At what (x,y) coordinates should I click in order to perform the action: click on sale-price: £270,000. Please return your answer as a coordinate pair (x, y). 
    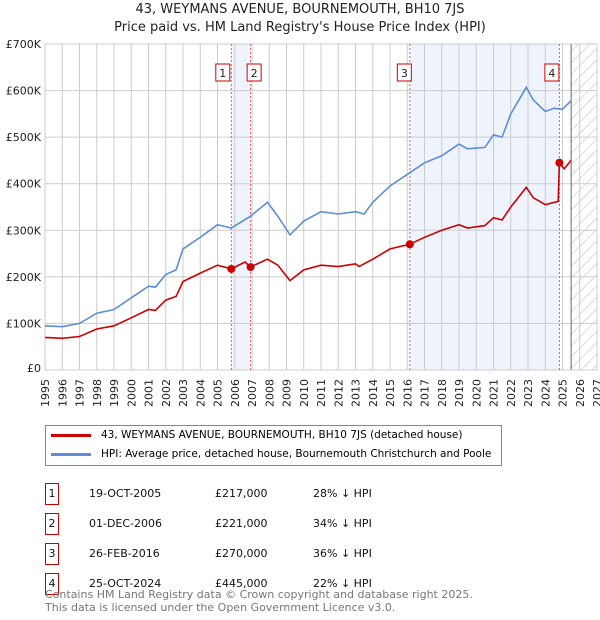
    Looking at the image, I should click on (241, 553).